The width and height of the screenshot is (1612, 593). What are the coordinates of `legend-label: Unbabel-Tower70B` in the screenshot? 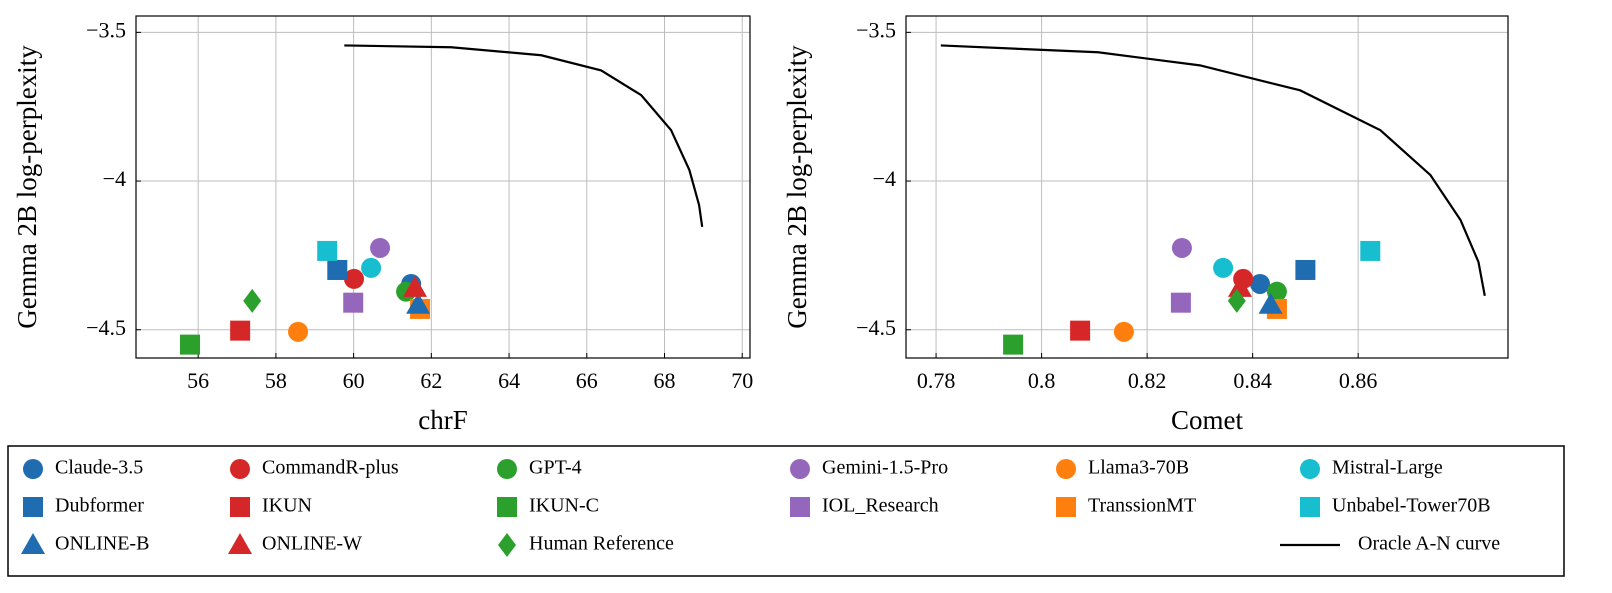 It's located at (1411, 506).